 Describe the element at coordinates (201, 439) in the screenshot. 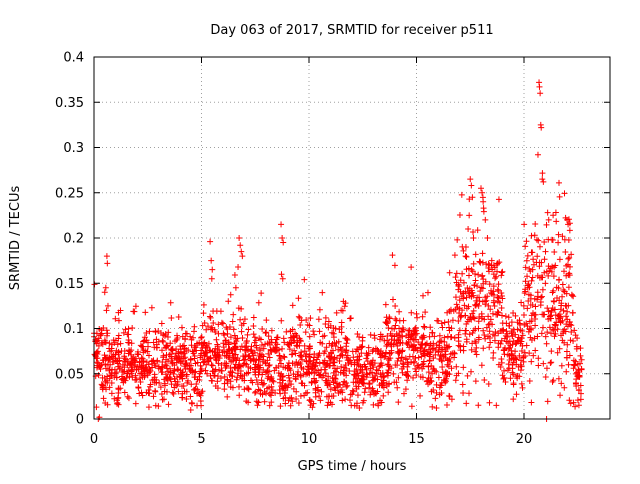

I see `x-tick-label: 5` at that location.